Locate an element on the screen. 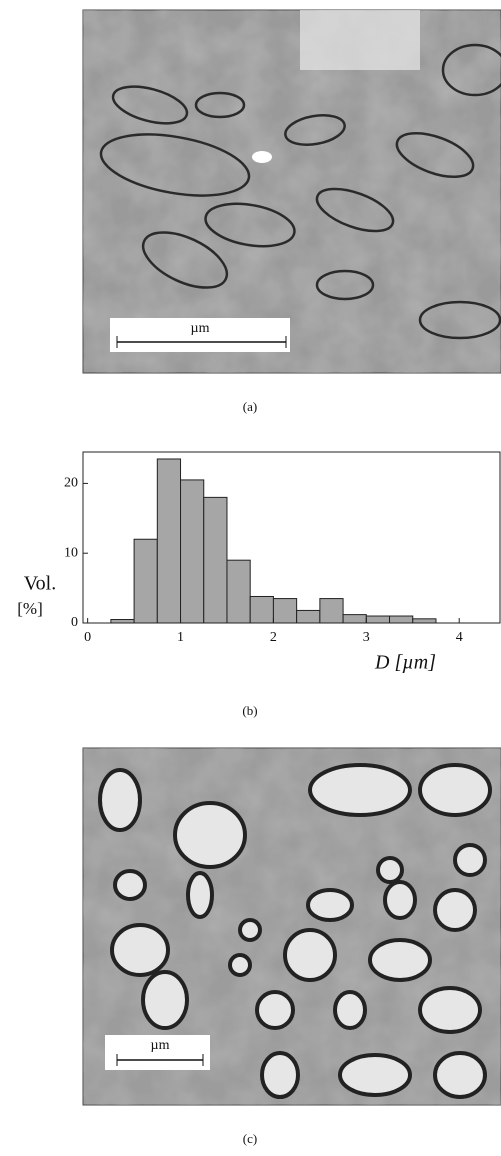  y-label: [%] is located at coordinates (29, 608).